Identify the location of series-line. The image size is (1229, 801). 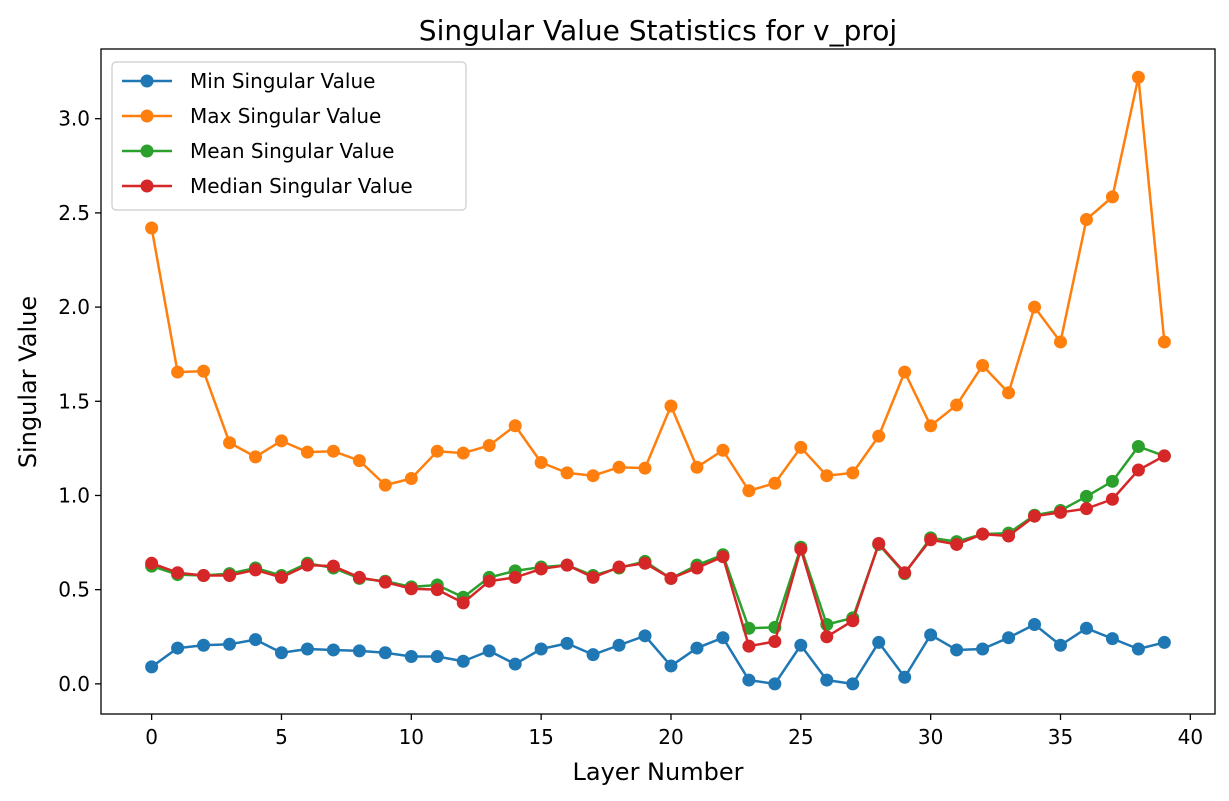
(657, 654).